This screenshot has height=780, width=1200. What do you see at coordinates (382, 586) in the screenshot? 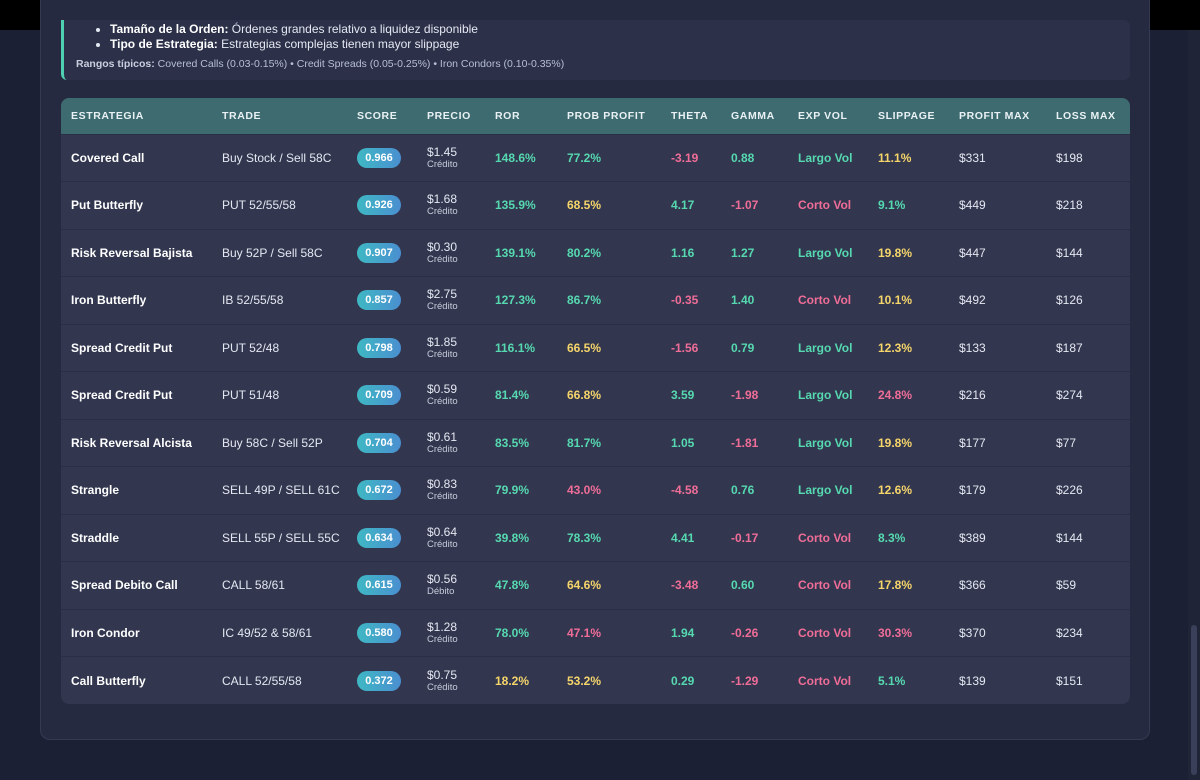
I see `cell-score: 0.615` at bounding box center [382, 586].